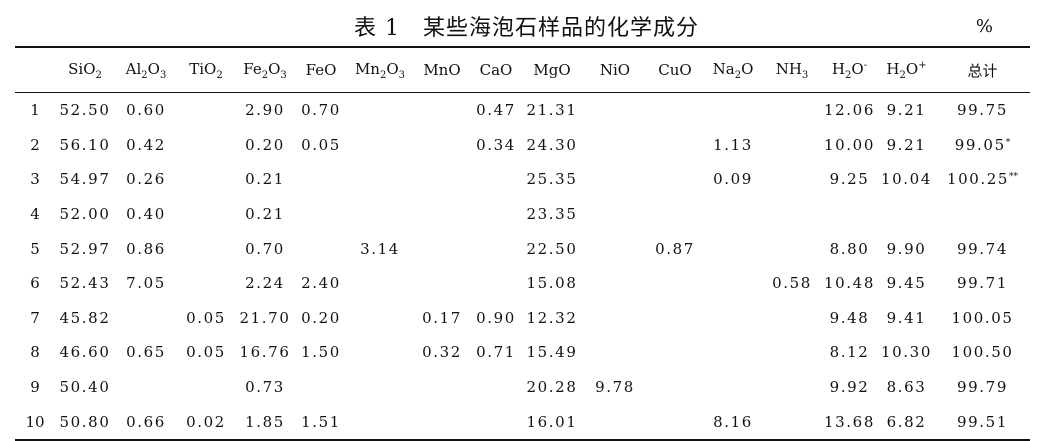  I want to click on cell-na2o: 0.09, so click(733, 179).